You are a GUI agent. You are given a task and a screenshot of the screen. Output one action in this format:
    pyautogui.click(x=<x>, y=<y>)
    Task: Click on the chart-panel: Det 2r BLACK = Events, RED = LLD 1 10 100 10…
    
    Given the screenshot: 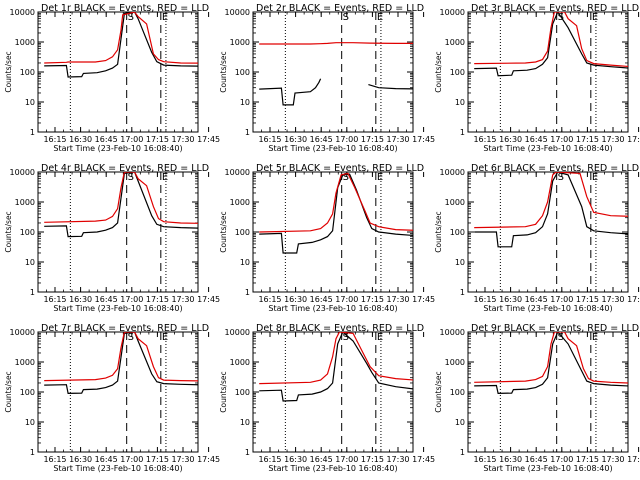 What is the action you would take?
    pyautogui.click(x=327, y=78)
    